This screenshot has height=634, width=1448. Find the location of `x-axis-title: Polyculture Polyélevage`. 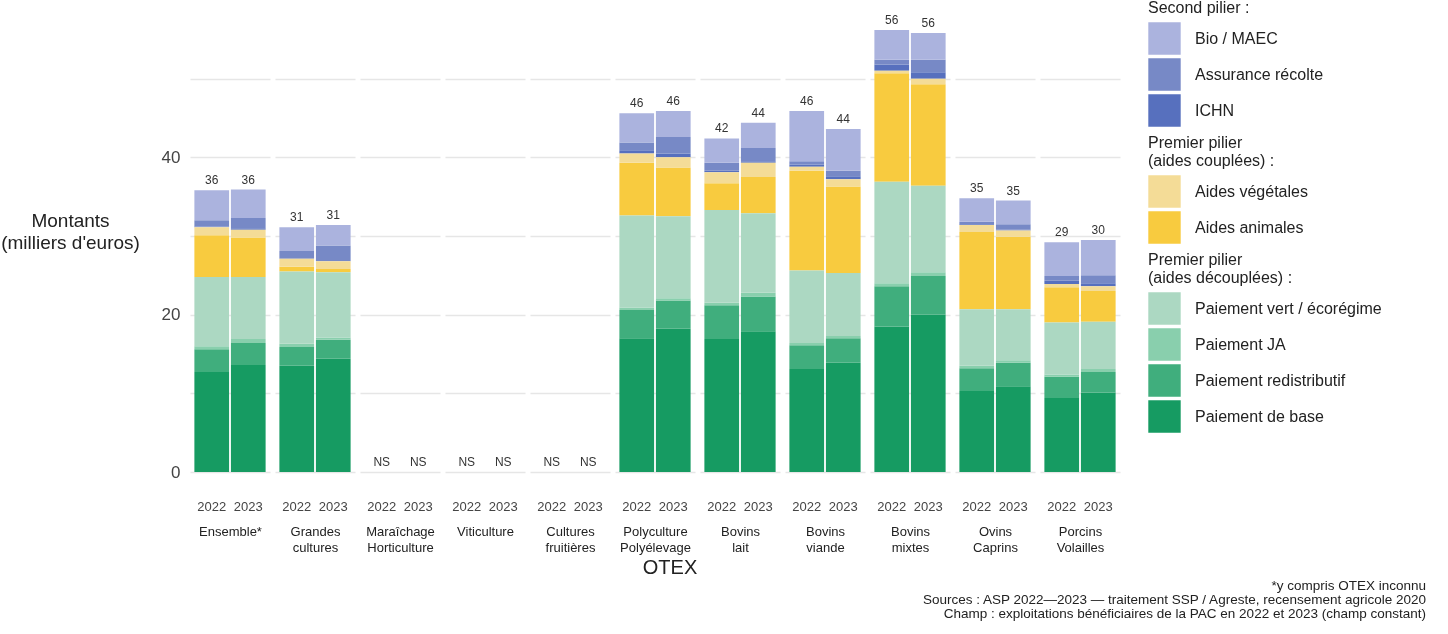

x-axis-title: Polyculture Polyélevage is located at coordinates (655, 539).